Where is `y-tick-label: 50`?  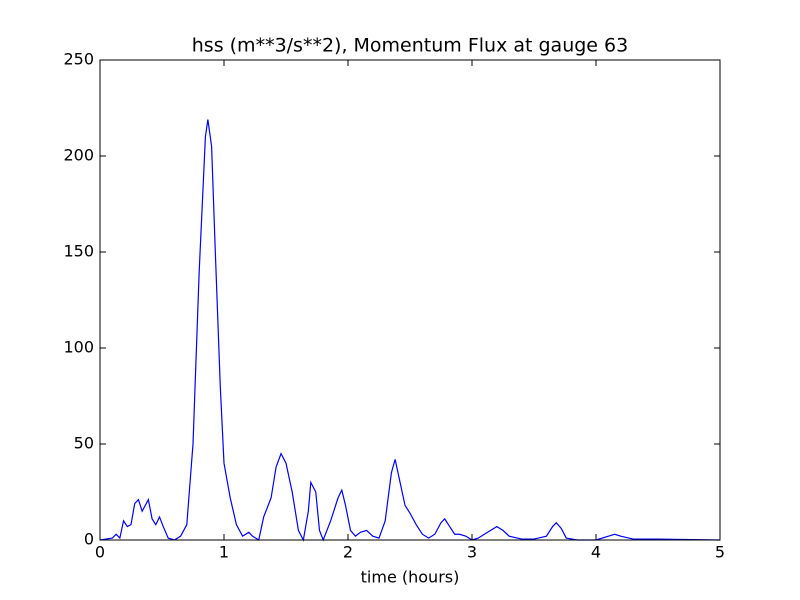
y-tick-label: 50 is located at coordinates (84, 443).